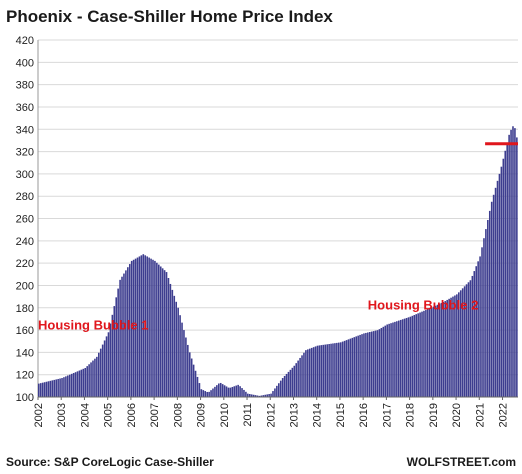 Image resolution: width=522 pixels, height=474 pixels. Describe the element at coordinates (504, 415) in the screenshot. I see `x-tick-label: 2022` at that location.